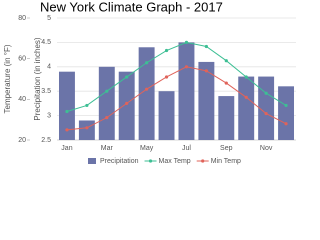 This screenshot has width=320, height=240. I want to click on y2-tick-label: 5, so click(49, 18).